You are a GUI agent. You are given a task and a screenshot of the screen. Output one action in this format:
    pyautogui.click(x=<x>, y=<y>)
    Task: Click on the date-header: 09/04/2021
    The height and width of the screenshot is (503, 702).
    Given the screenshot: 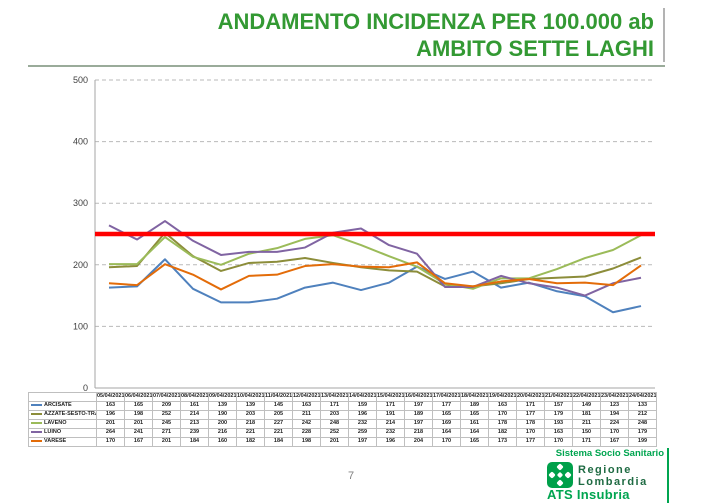 What is the action you would take?
    pyautogui.click(x=222, y=397)
    